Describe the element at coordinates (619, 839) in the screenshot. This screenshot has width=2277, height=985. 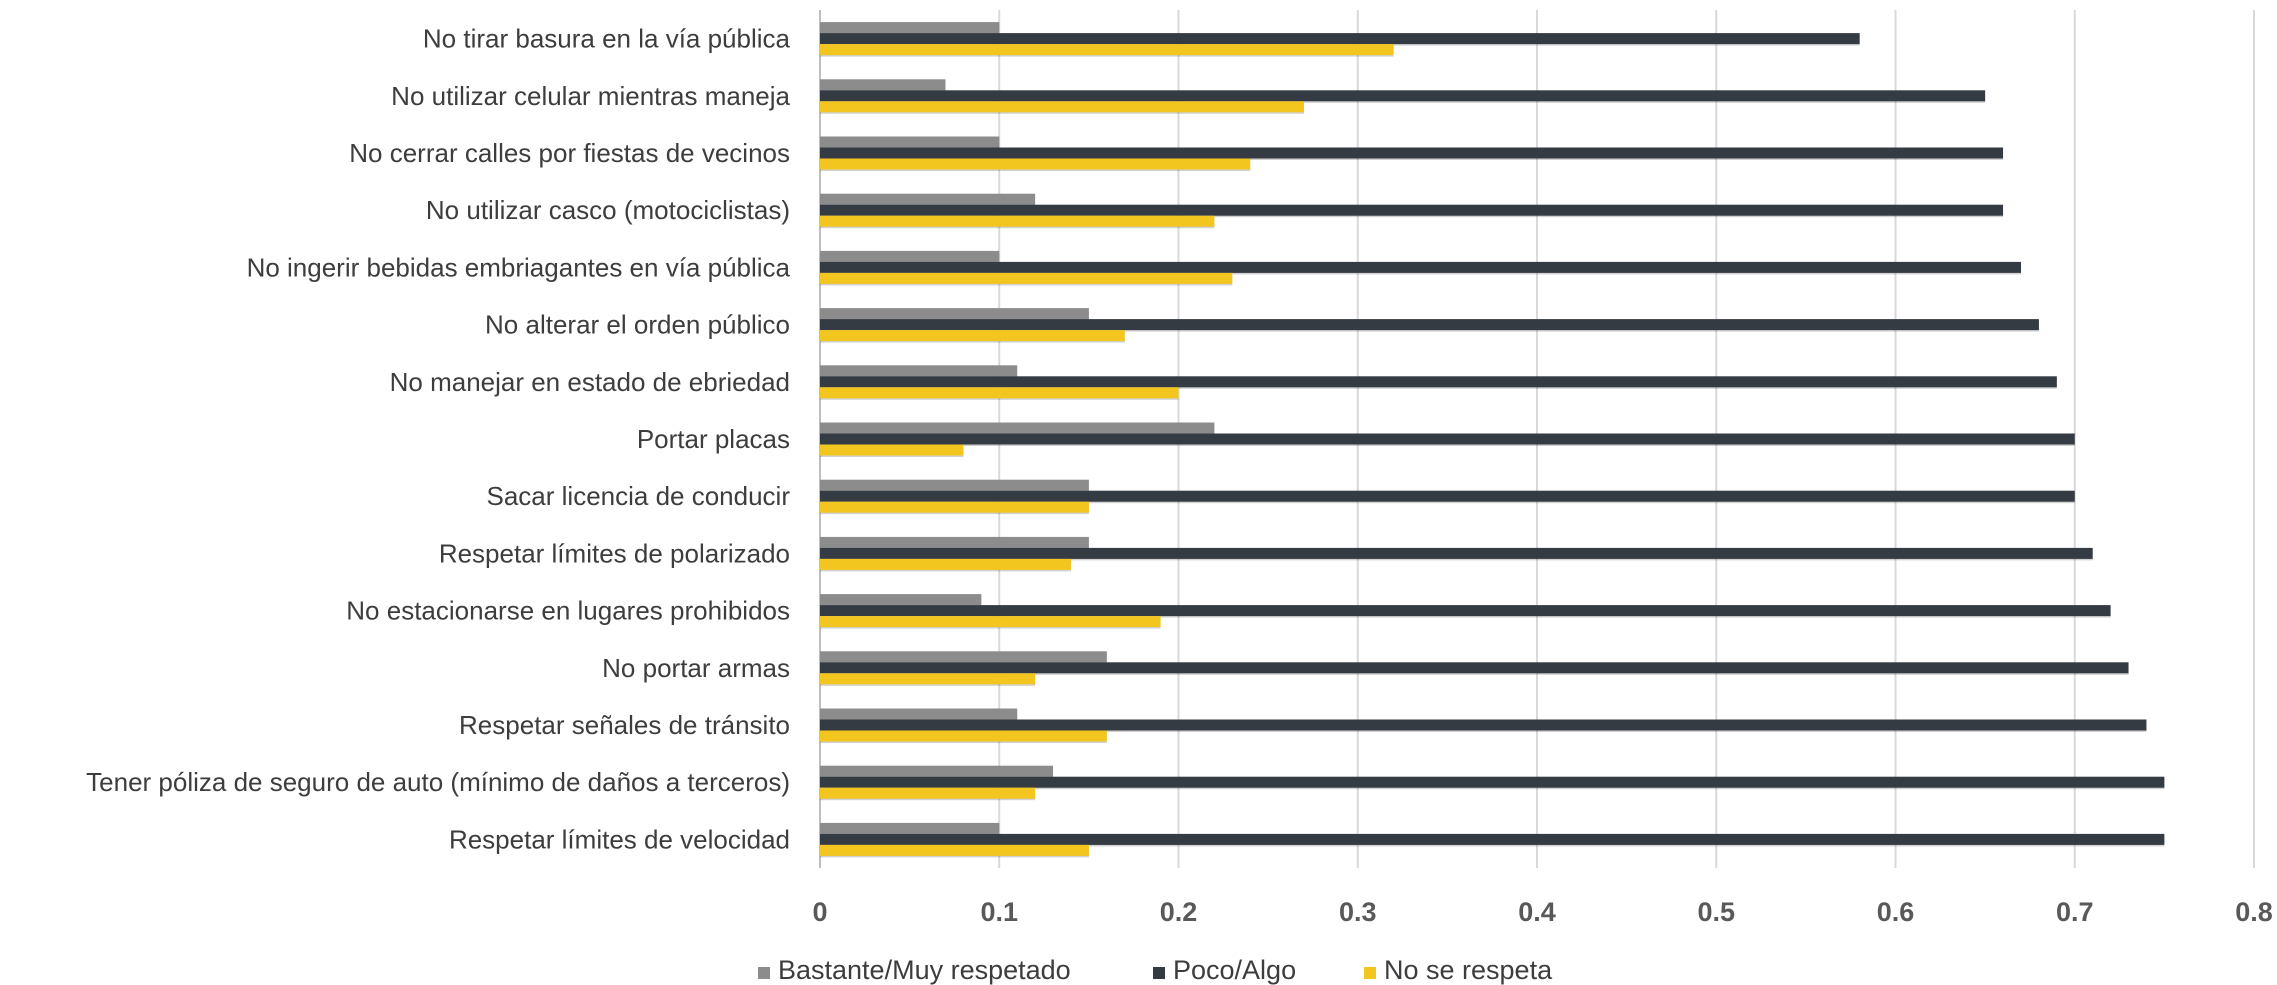
I see `category-label: Respetar límites de velocidad` at that location.